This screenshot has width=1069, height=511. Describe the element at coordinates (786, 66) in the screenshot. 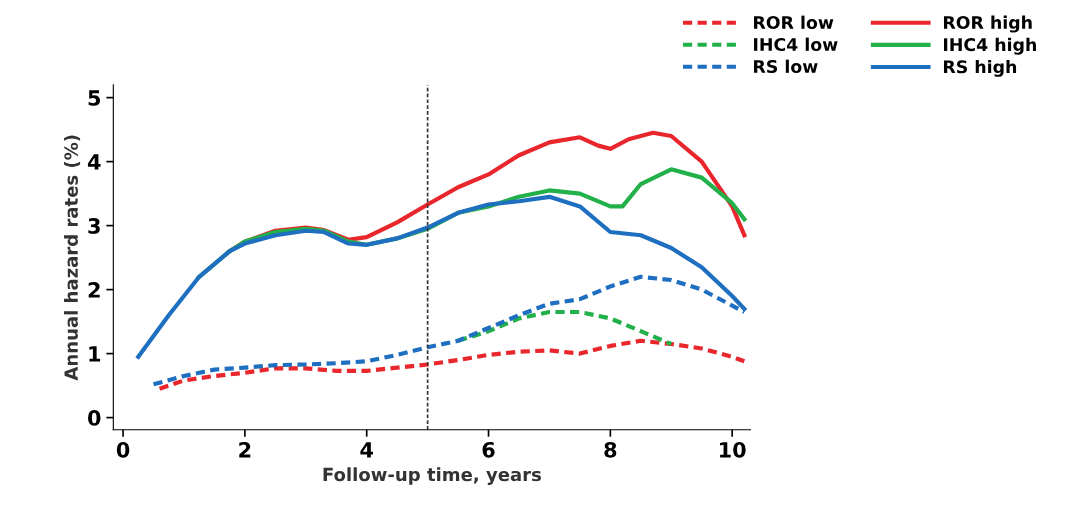

I see `legend-label: RS low` at that location.